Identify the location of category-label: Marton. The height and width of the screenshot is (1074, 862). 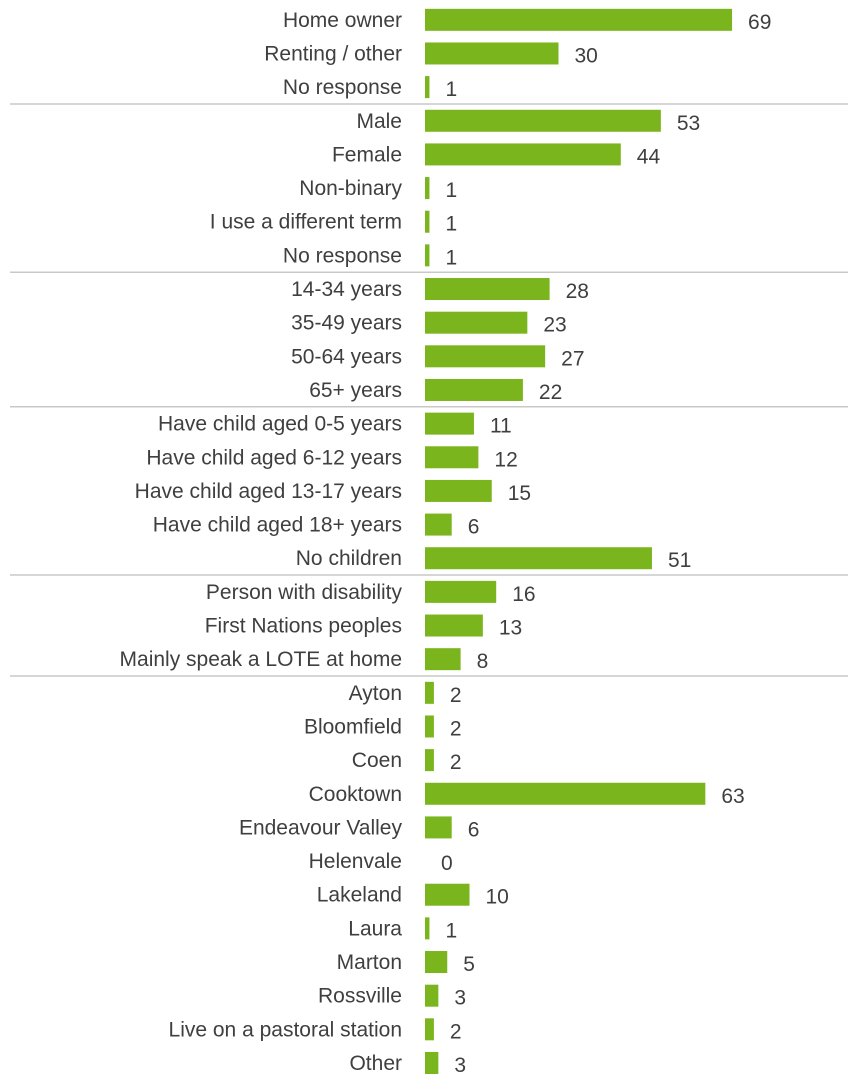
(369, 962).